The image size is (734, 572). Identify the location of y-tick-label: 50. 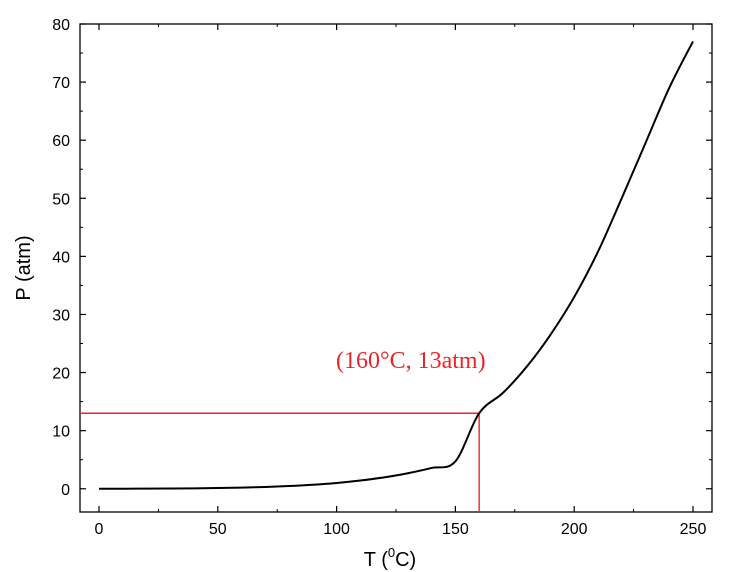
(61, 199).